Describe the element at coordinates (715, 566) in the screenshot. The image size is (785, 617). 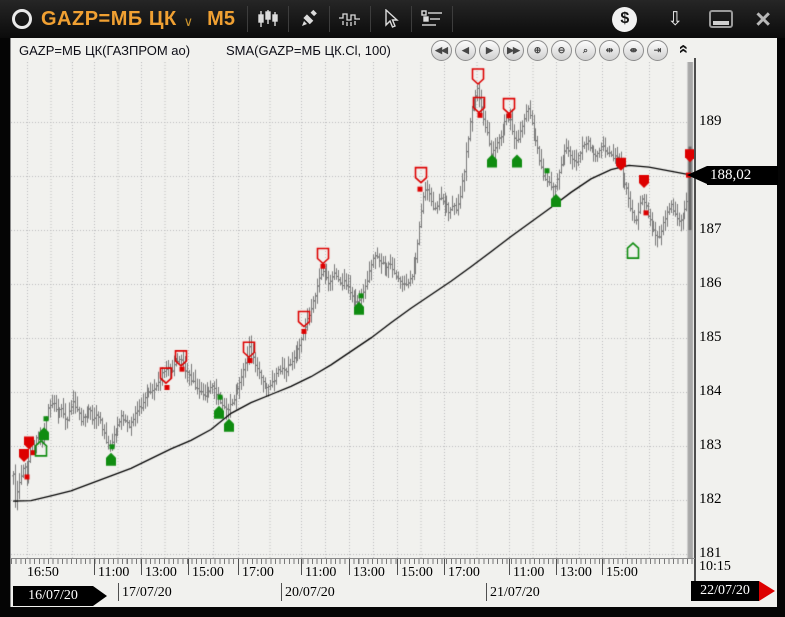
I see `current-time-label: 10:15` at that location.